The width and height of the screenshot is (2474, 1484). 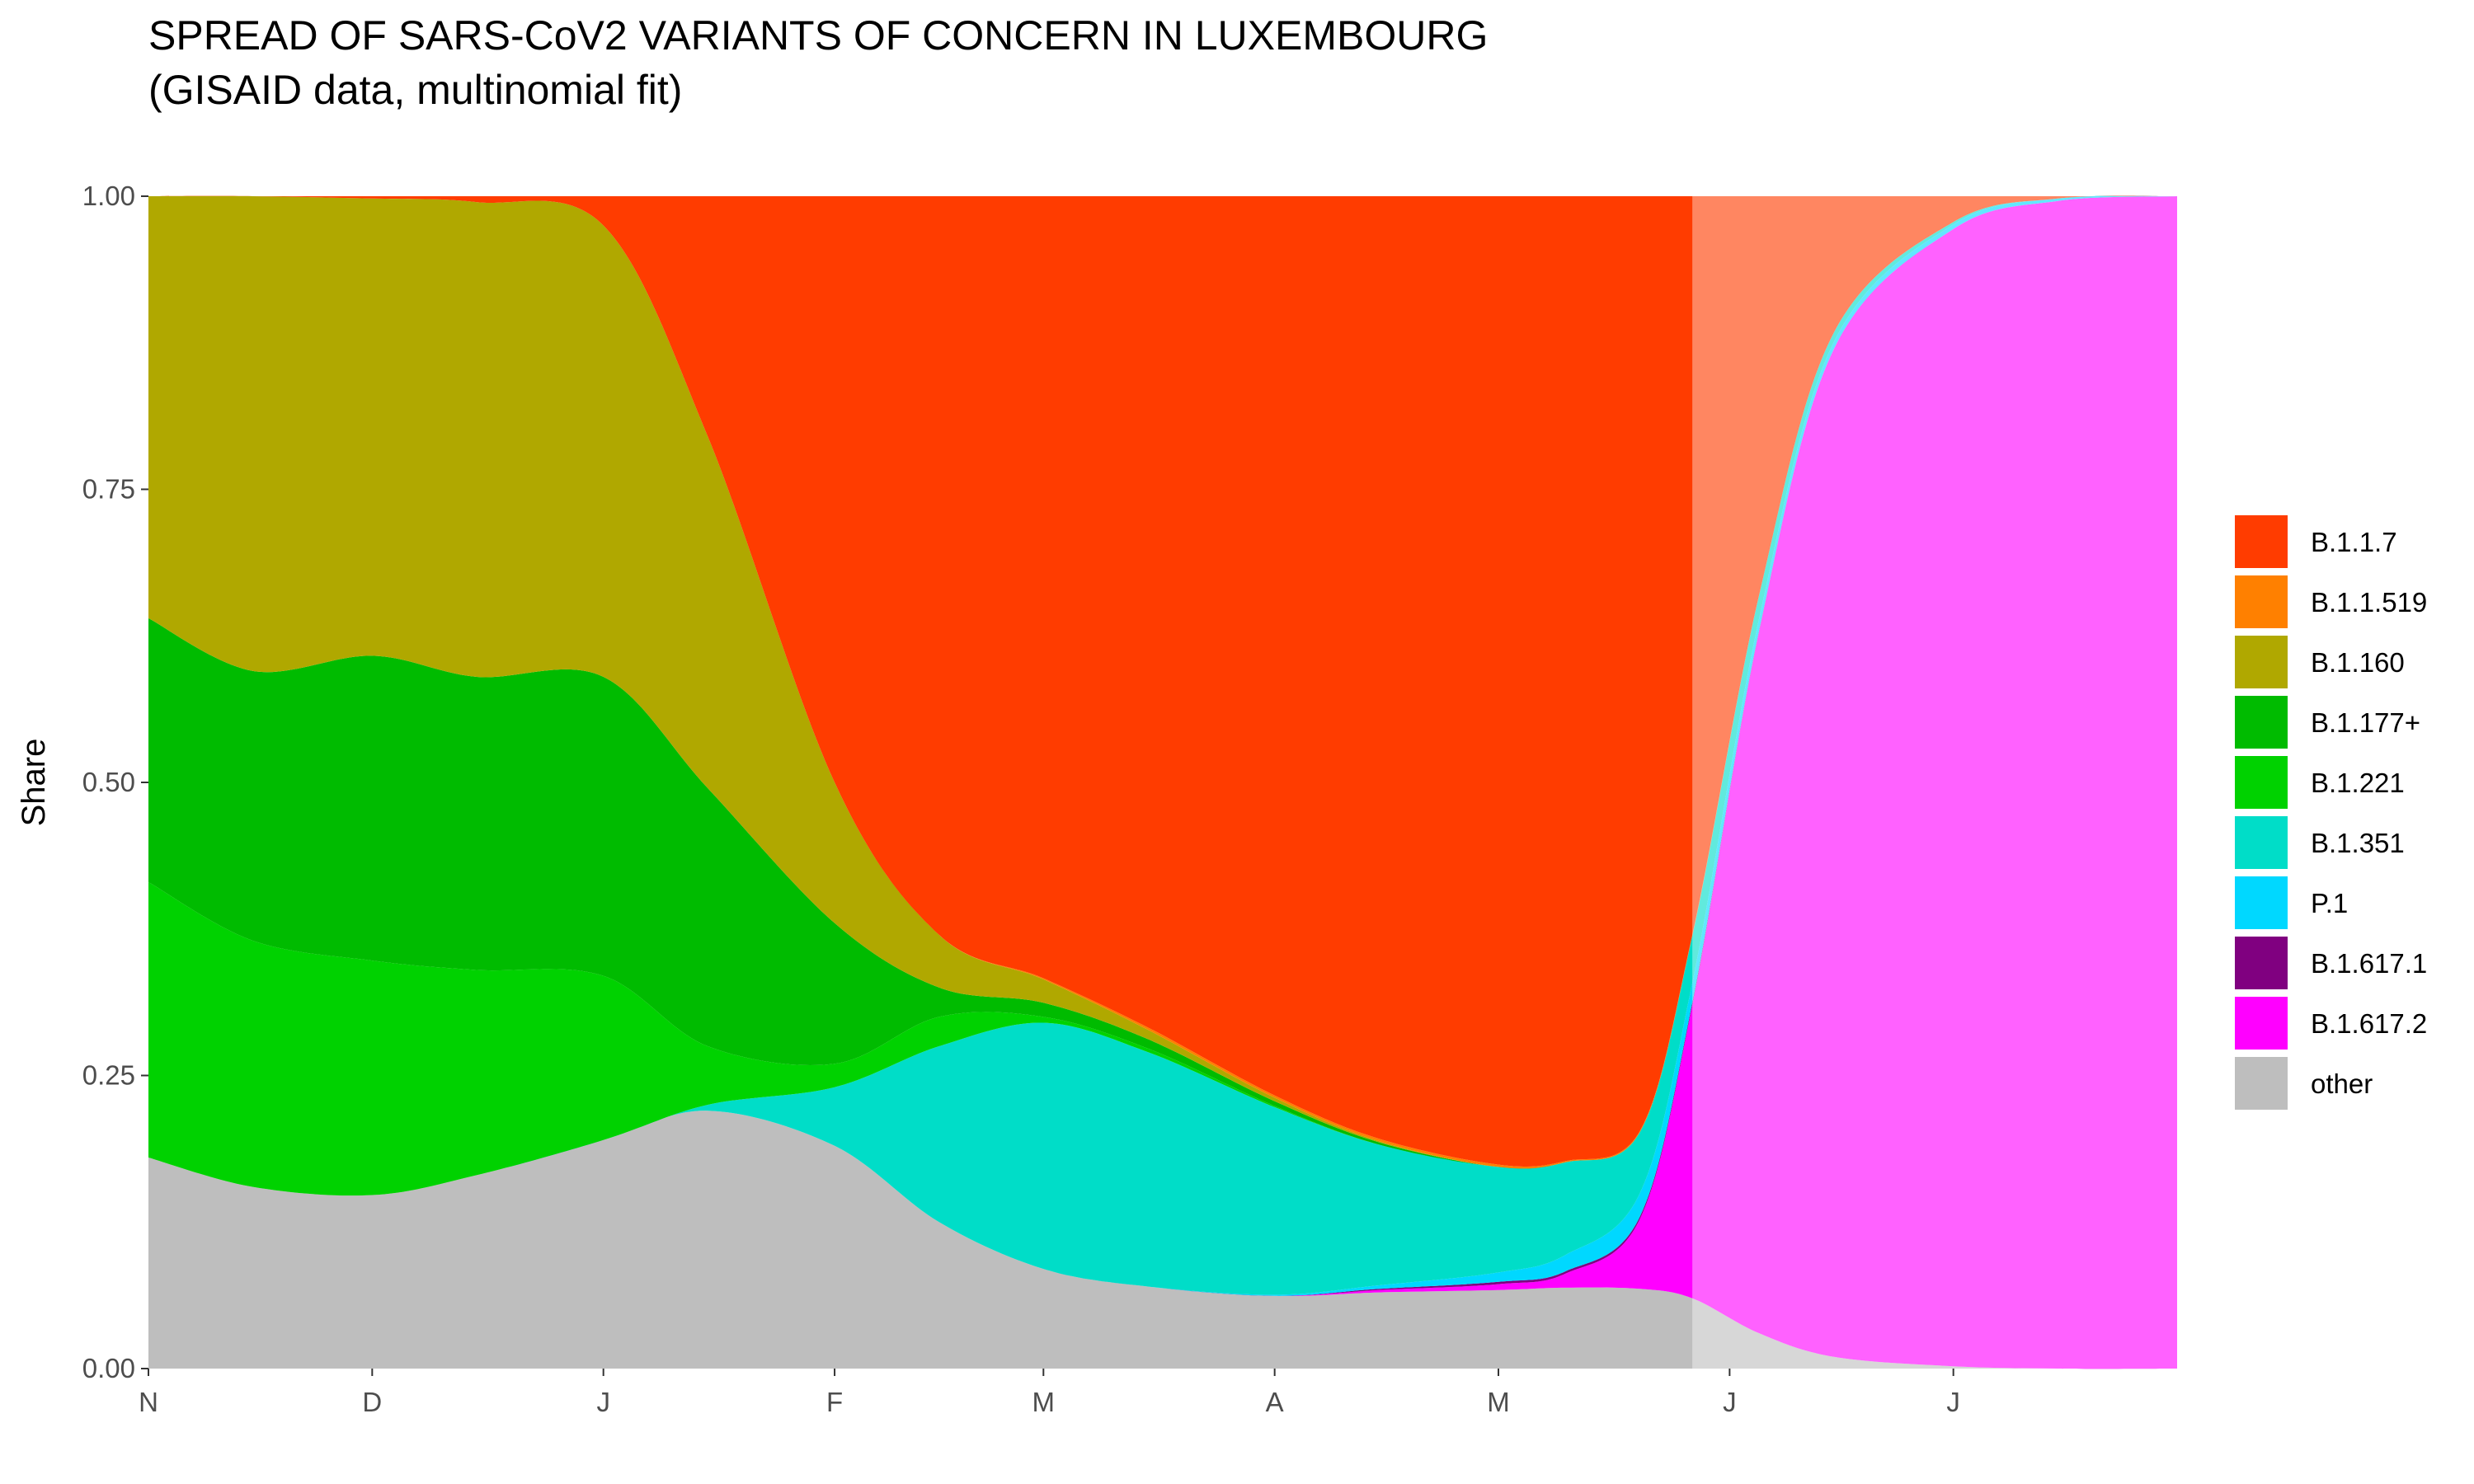 What do you see at coordinates (2358, 843) in the screenshot?
I see `legend-label: B.1.351` at bounding box center [2358, 843].